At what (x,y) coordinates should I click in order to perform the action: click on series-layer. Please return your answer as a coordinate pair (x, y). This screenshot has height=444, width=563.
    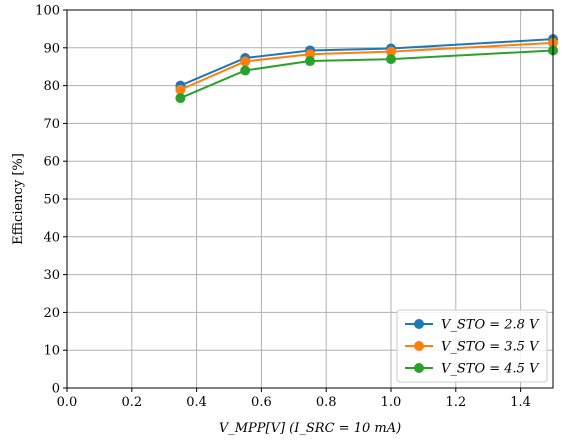
    Looking at the image, I should click on (366, 69).